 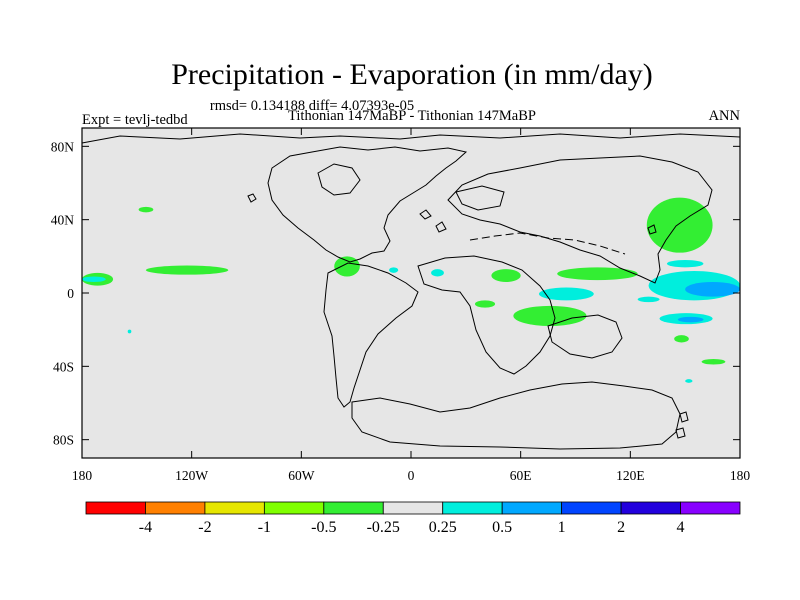 What do you see at coordinates (516, 415) in the screenshot?
I see `coastline-antarctica` at bounding box center [516, 415].